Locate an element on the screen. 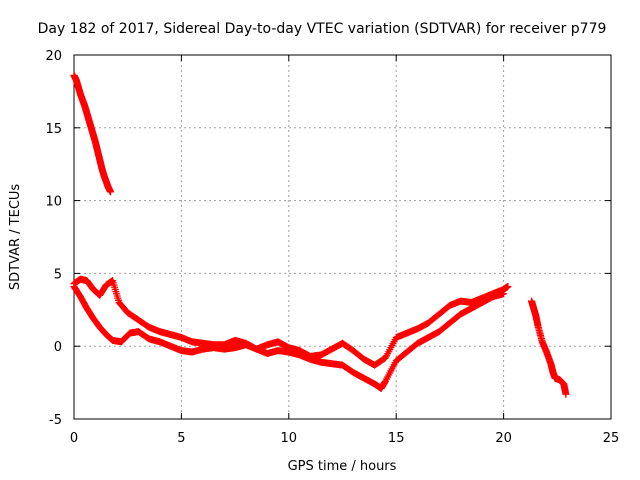 This screenshot has width=640, height=480. y-tick-label: 10 is located at coordinates (53, 202).